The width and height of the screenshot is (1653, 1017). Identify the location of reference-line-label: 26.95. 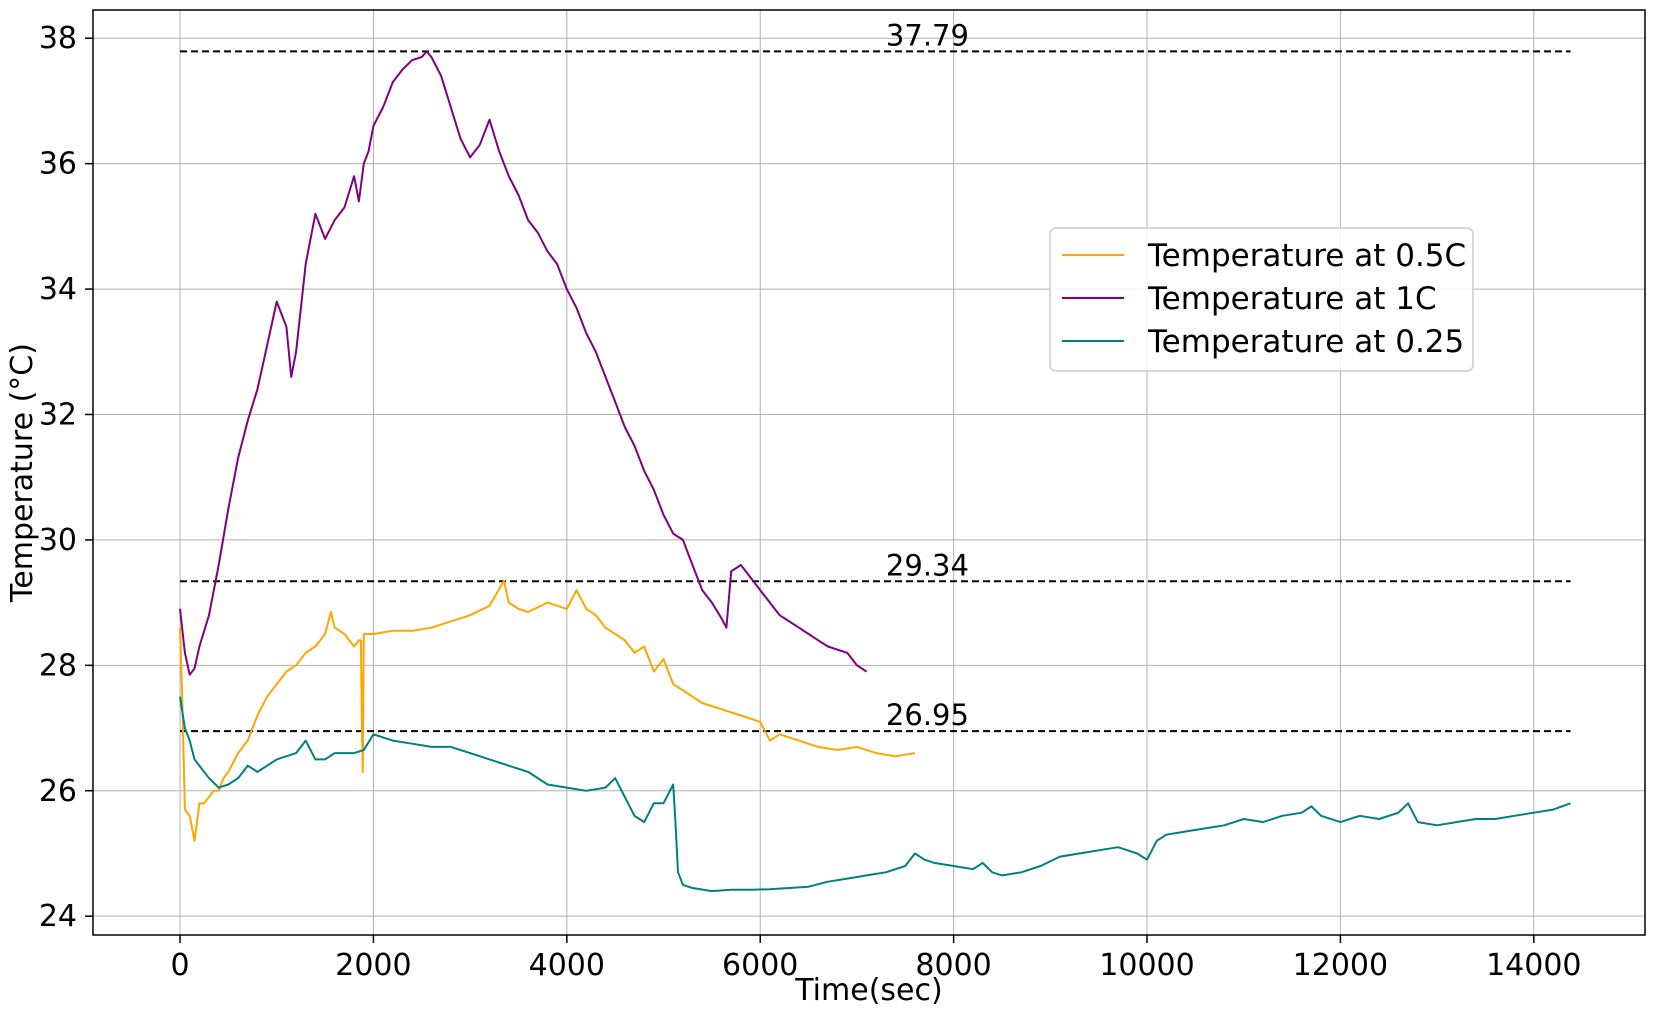
(927, 715).